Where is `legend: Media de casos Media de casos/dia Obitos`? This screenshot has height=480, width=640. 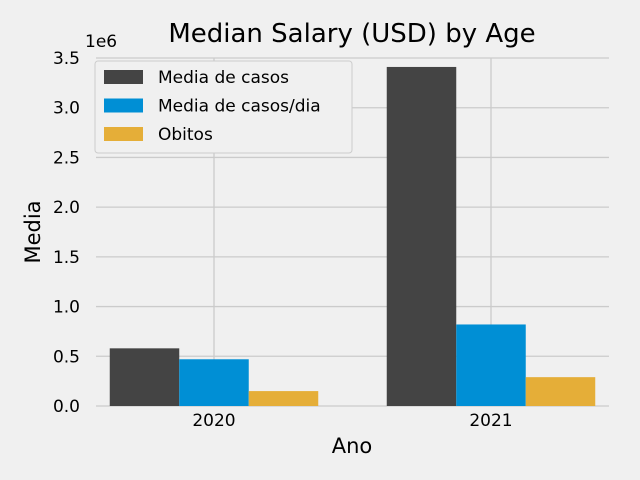 legend: Media de casos Media de casos/dia Obitos is located at coordinates (223, 107).